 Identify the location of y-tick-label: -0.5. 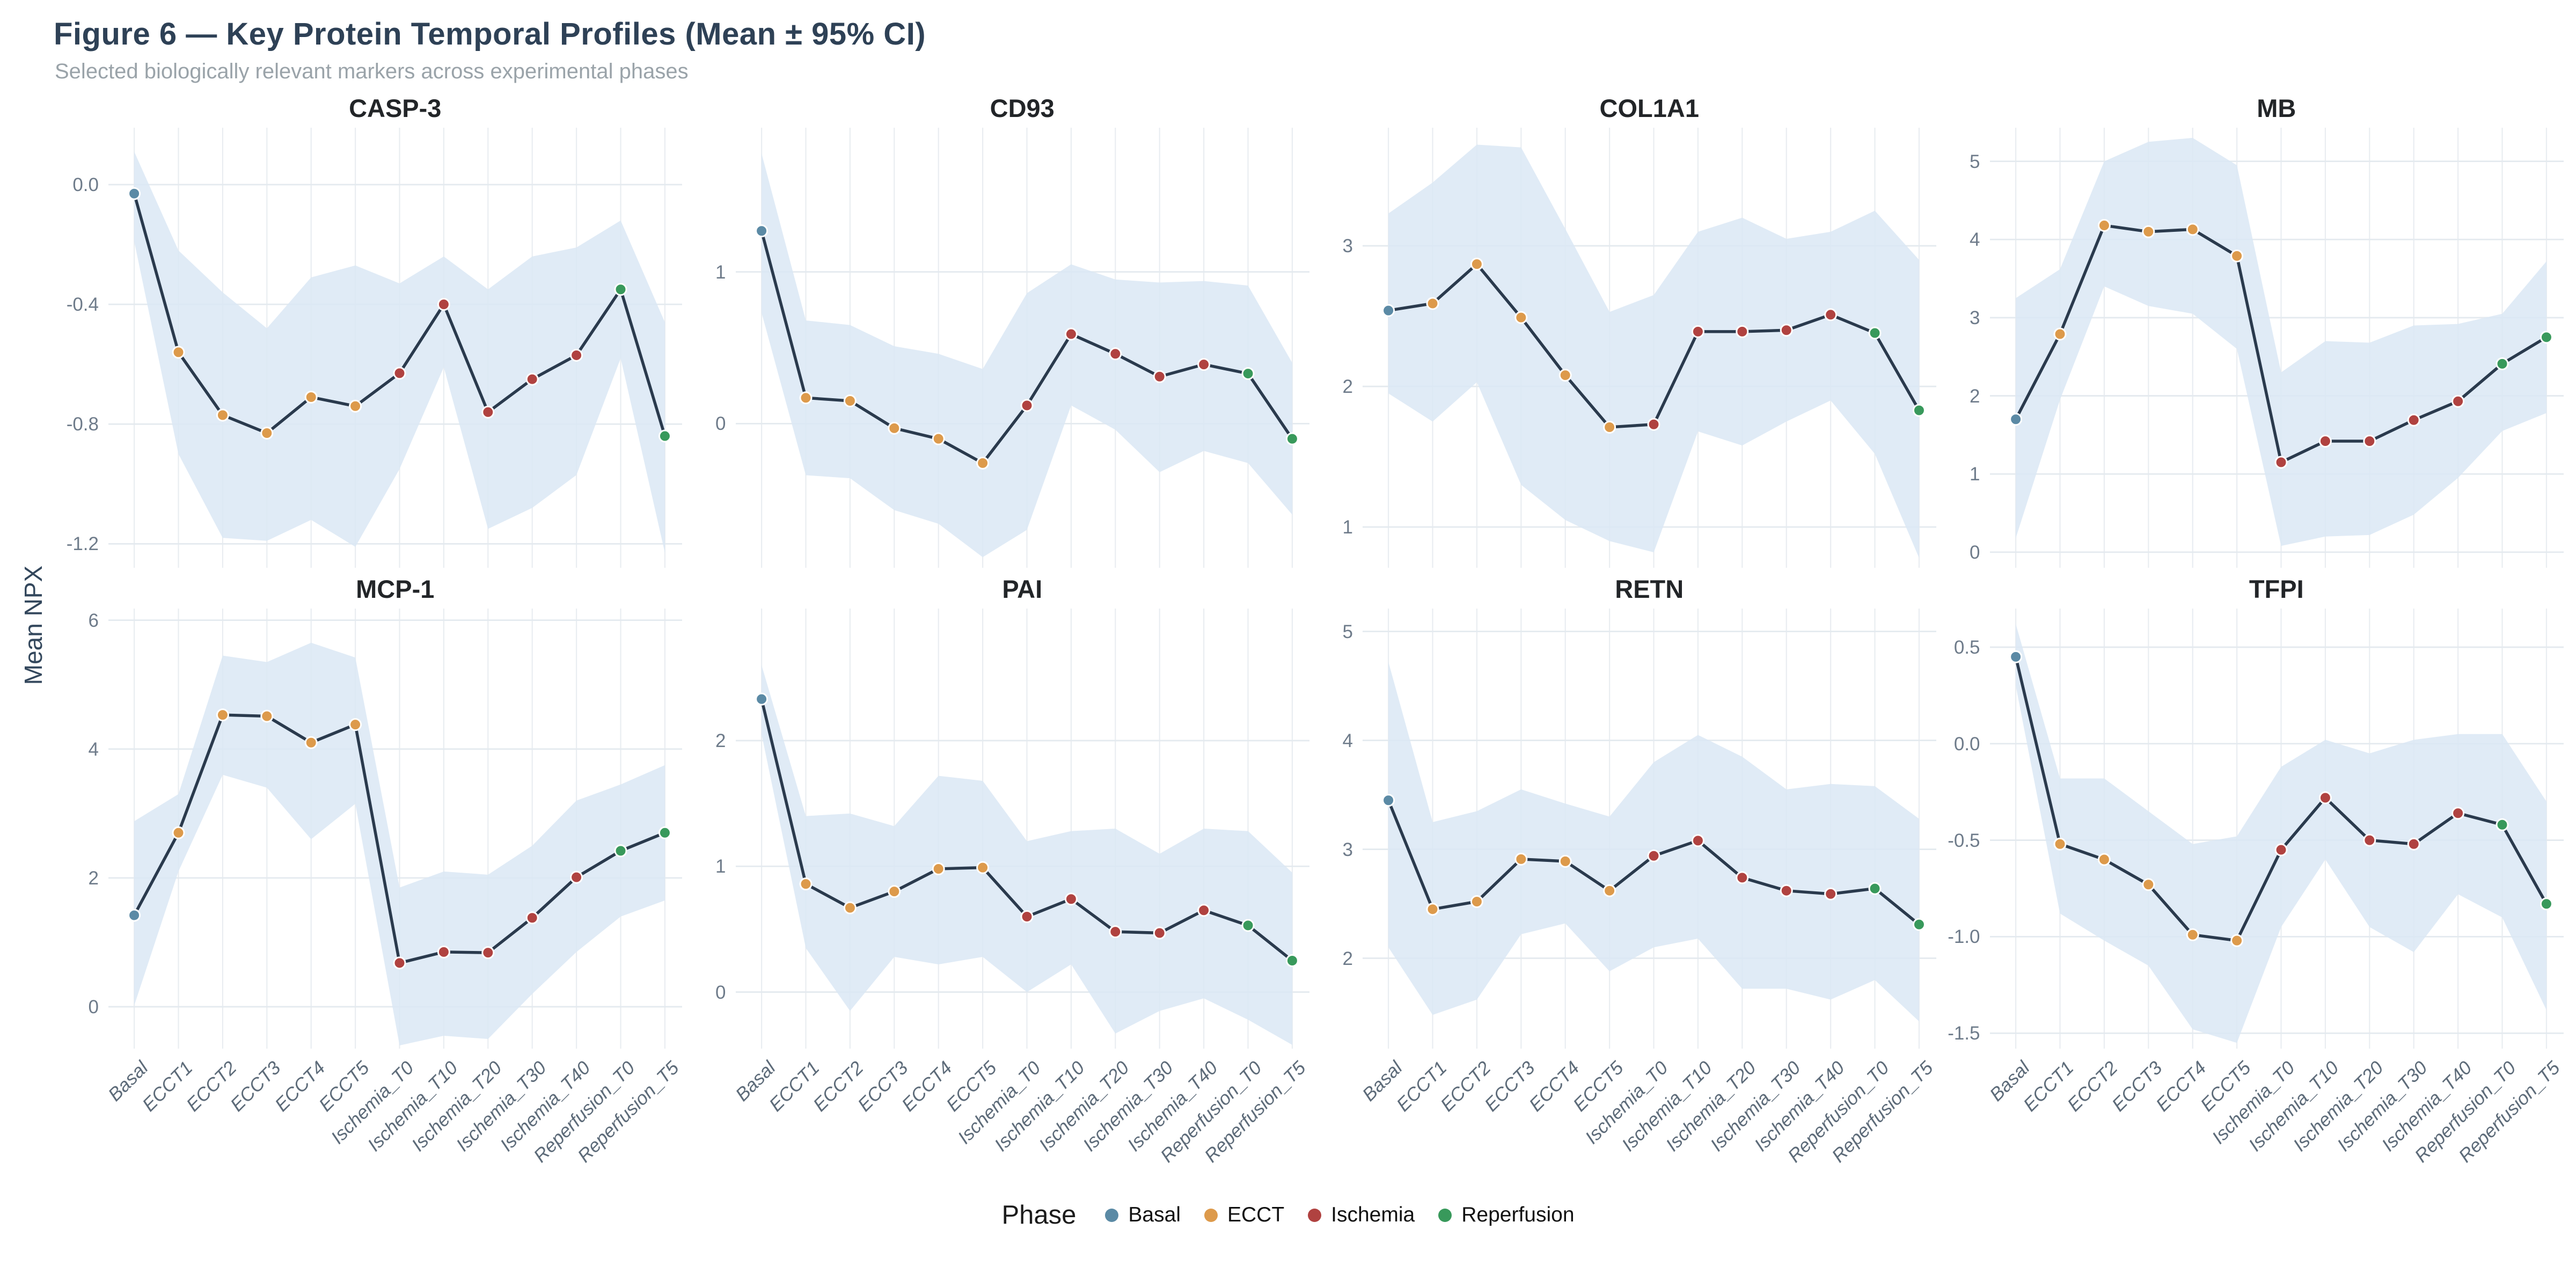
(1964, 840).